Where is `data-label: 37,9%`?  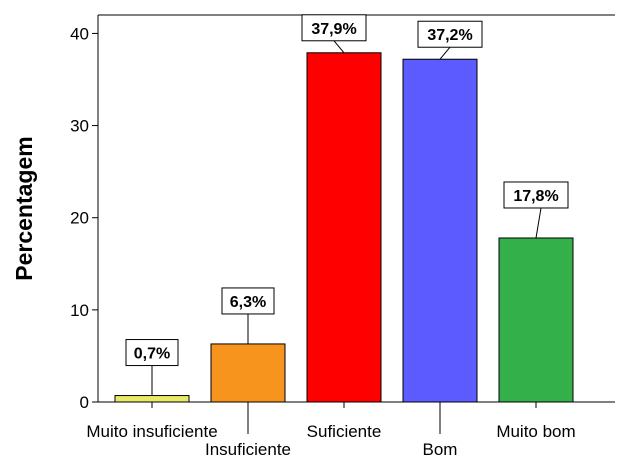 data-label: 37,9% is located at coordinates (333, 29).